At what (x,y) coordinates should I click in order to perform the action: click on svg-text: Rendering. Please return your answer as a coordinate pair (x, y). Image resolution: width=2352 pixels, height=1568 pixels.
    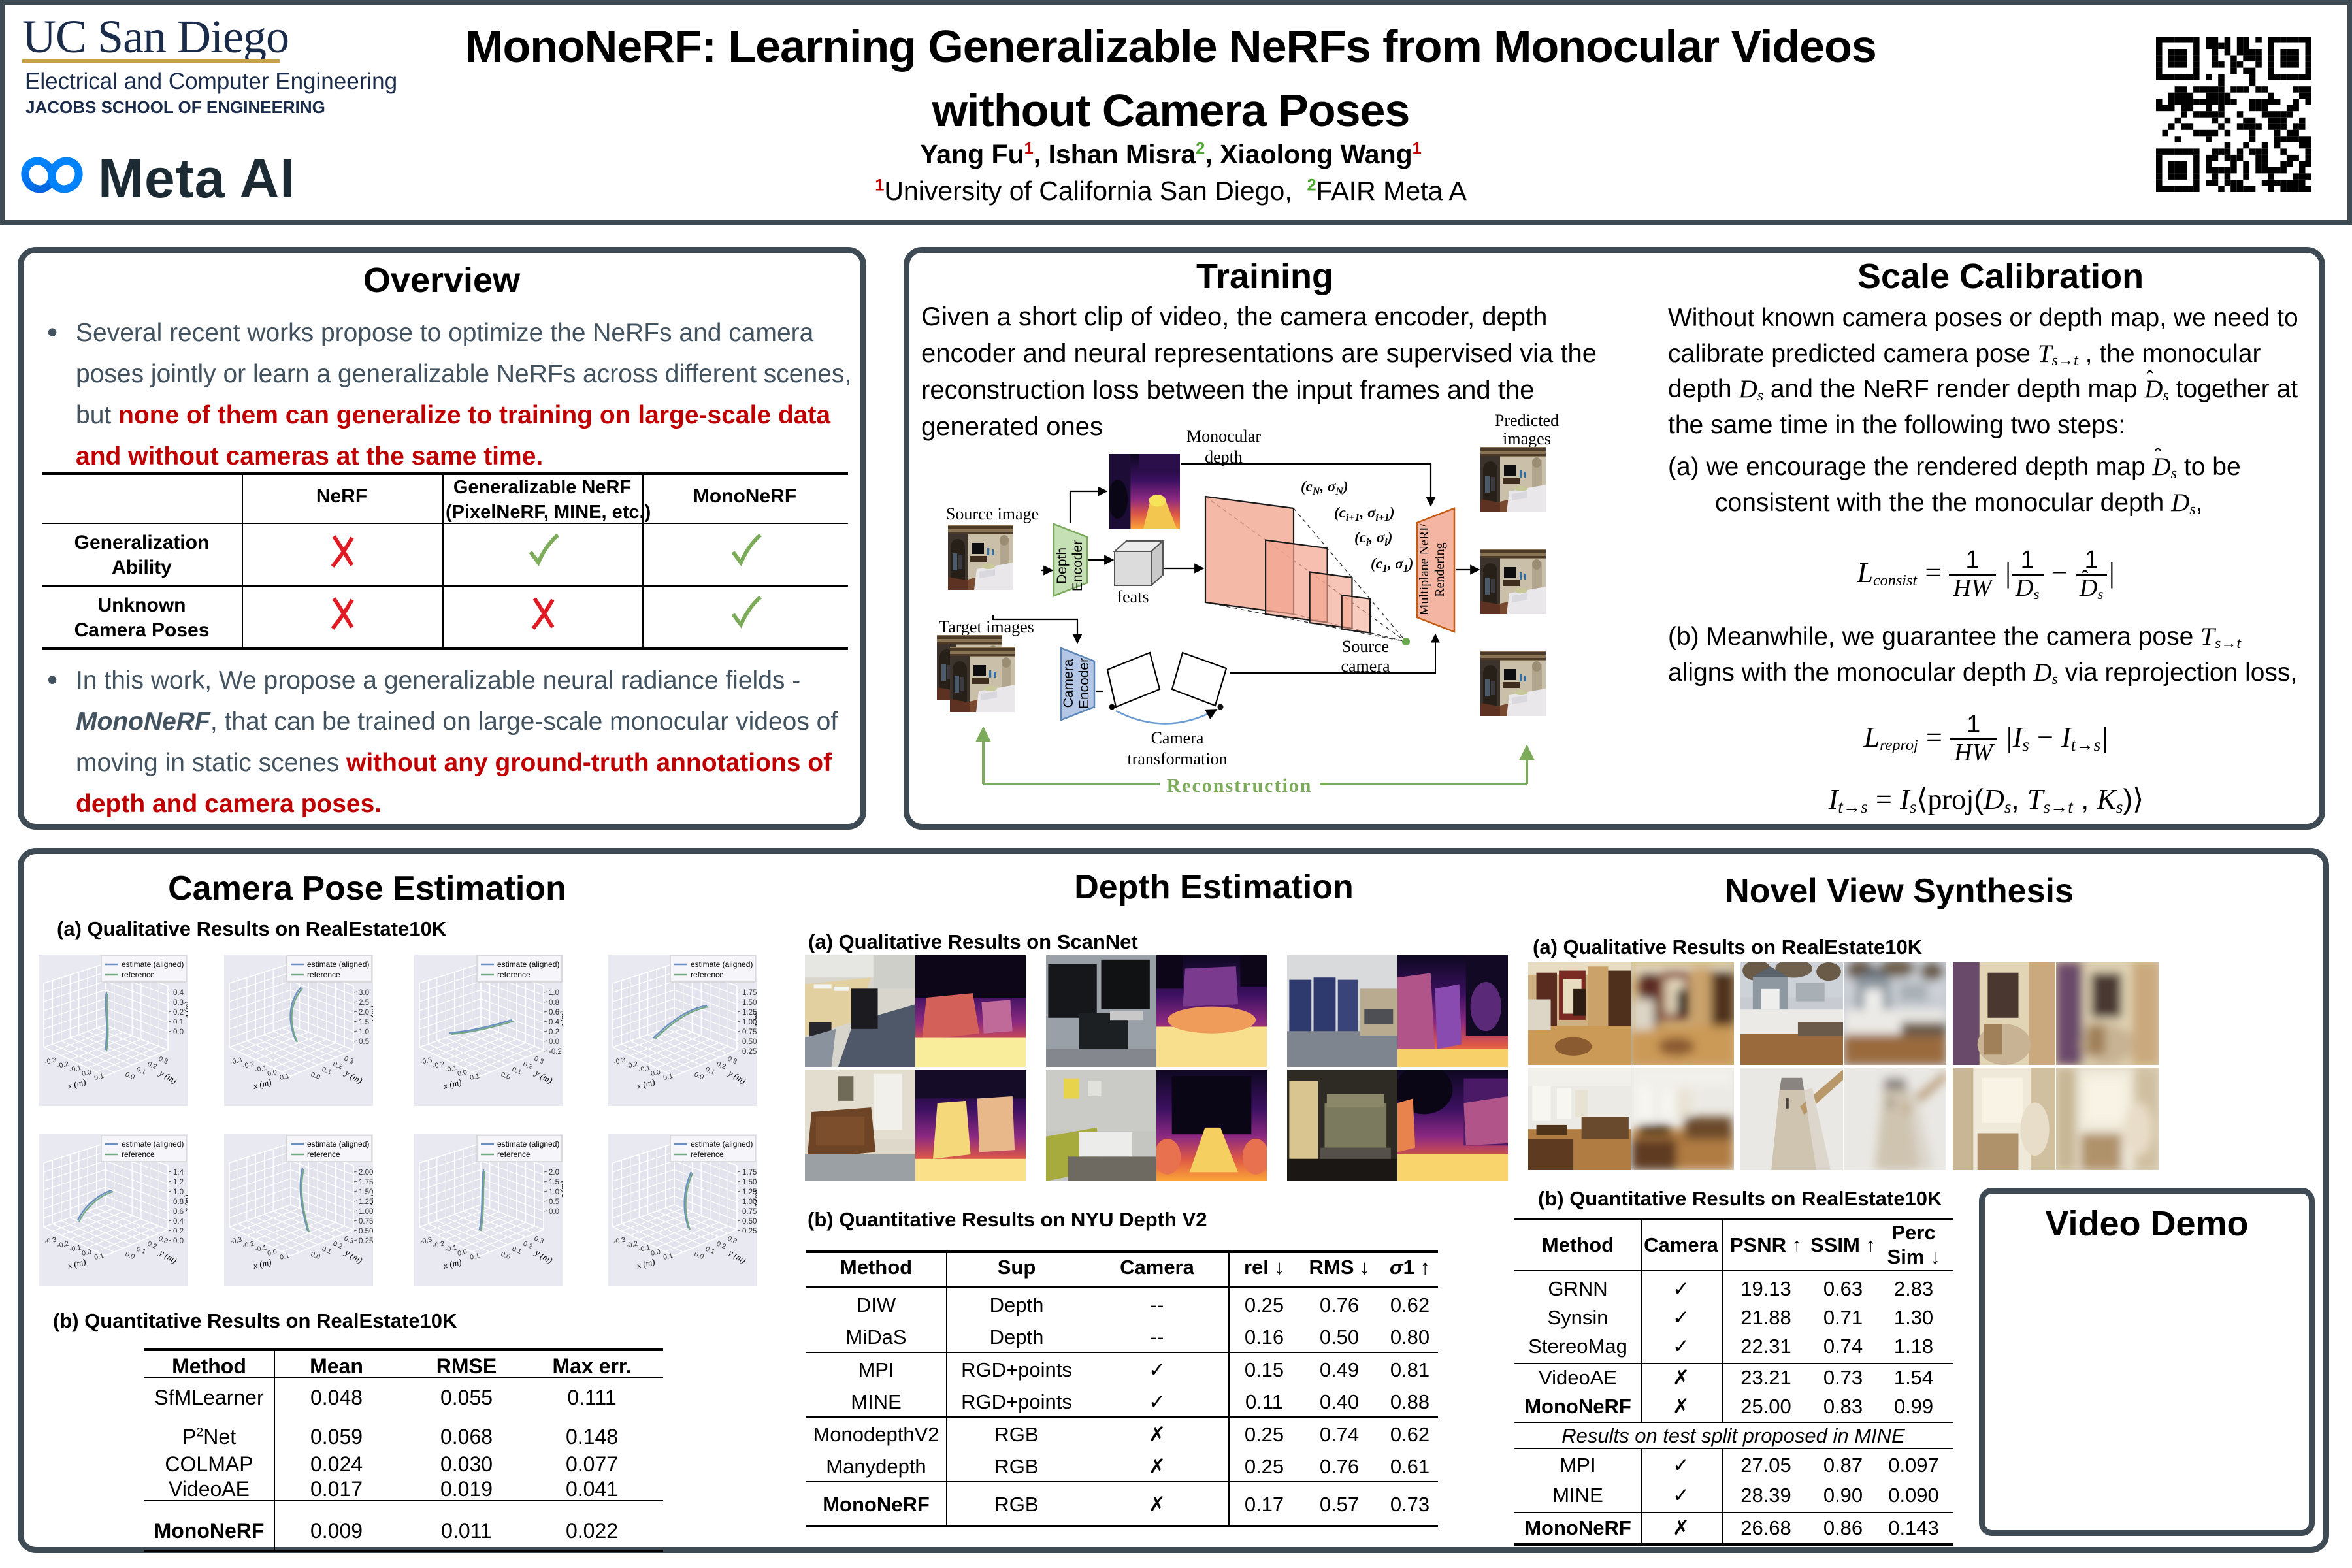
    Looking at the image, I should click on (1440, 569).